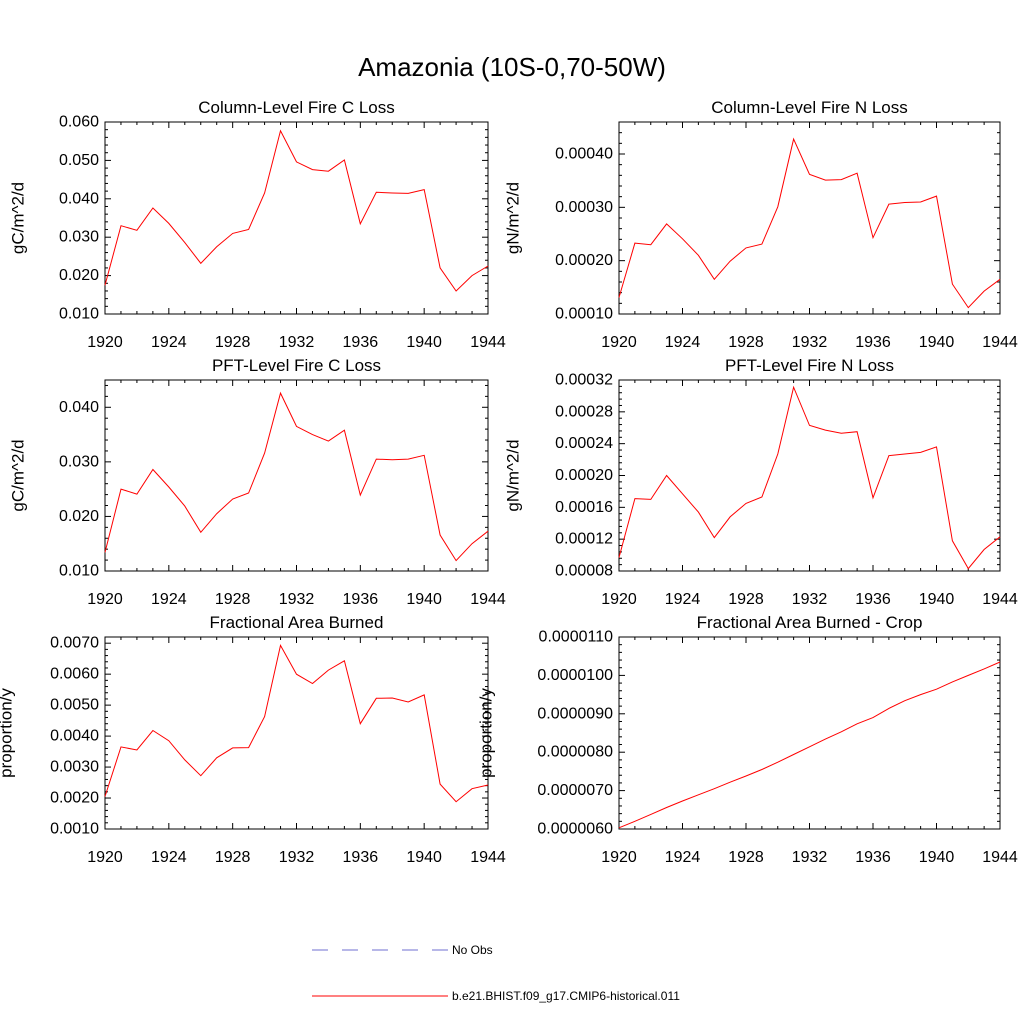 This screenshot has height=1024, width=1024. Describe the element at coordinates (297, 622) in the screenshot. I see `panel-title: Fractional Area Burned` at that location.